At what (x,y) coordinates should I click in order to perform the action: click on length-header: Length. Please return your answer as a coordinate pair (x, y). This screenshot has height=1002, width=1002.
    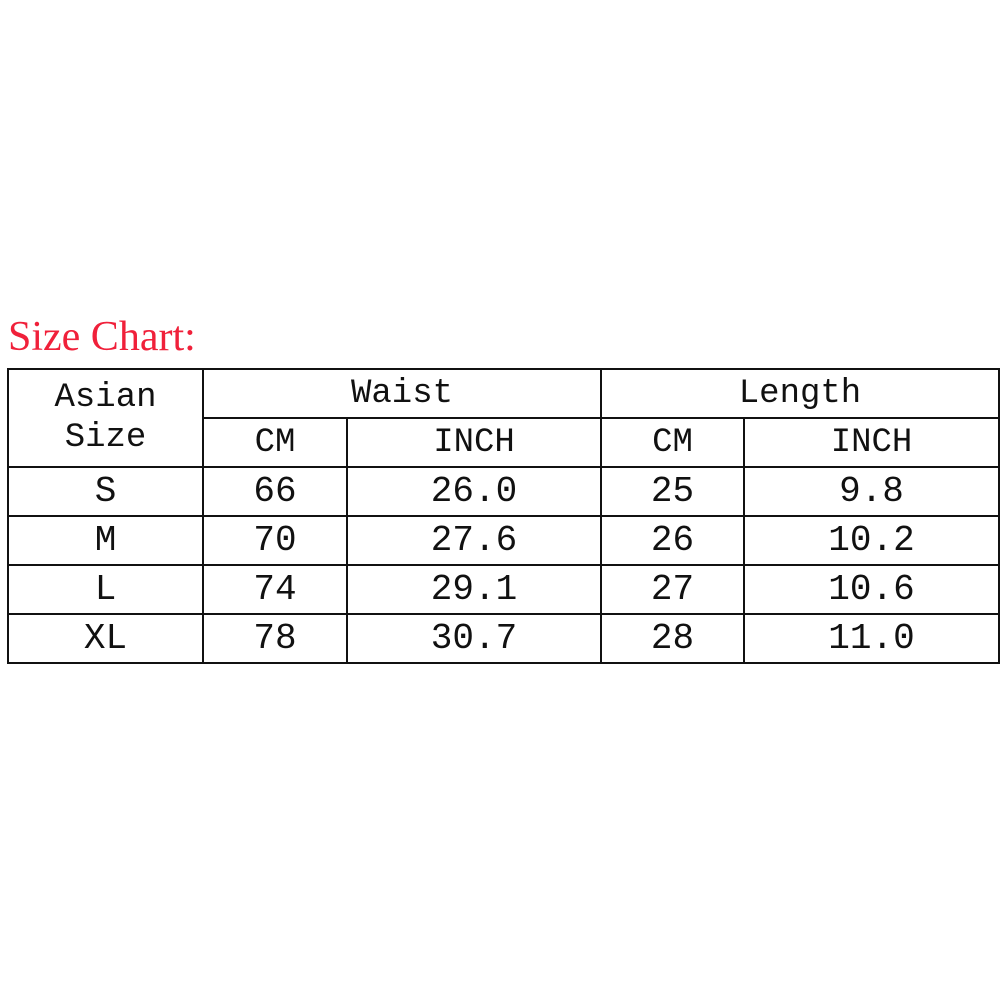
    Looking at the image, I should click on (800, 393).